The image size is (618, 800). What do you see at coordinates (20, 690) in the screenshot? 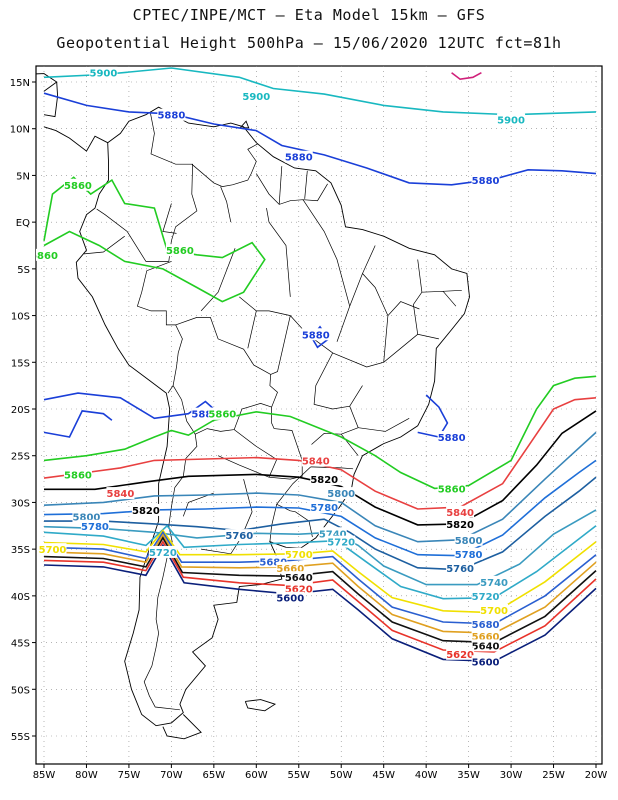
I see `lat-tick-label: 50S` at bounding box center [20, 690].